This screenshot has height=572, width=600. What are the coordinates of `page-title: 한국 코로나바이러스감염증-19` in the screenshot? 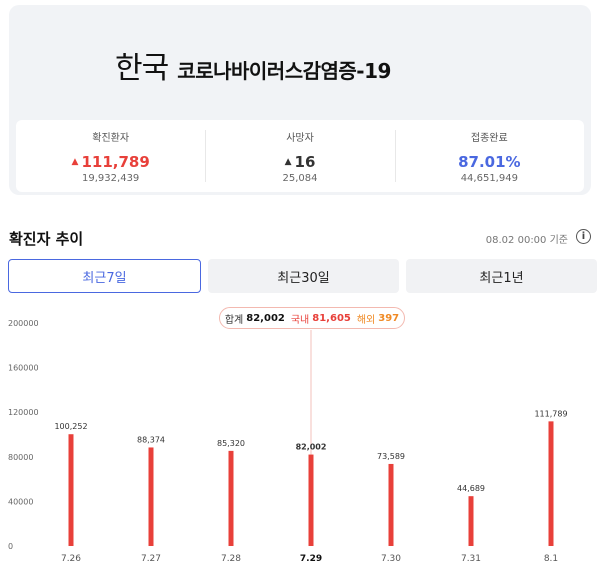 It's located at (253, 65).